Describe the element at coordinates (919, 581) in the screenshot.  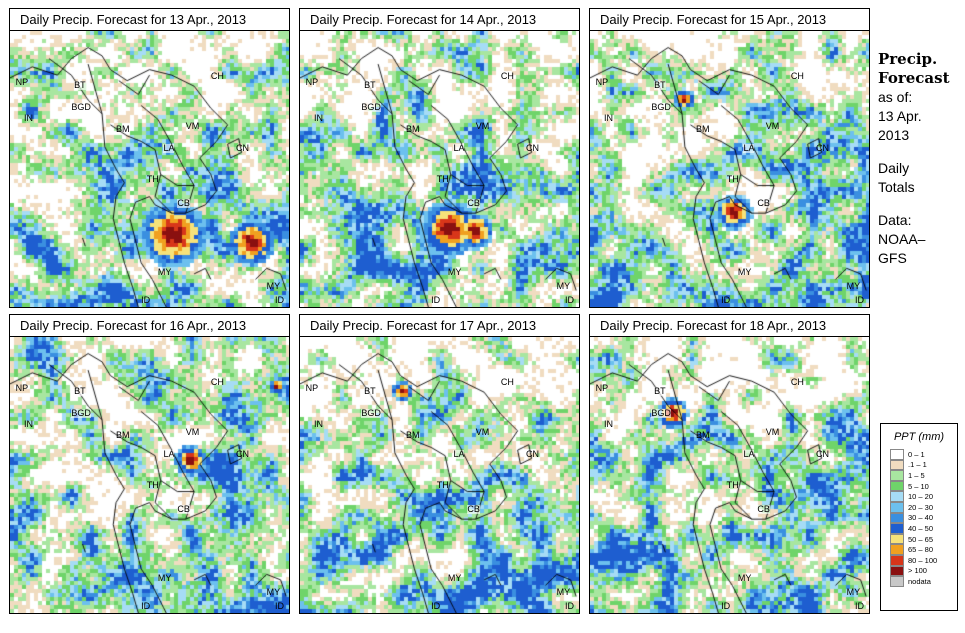
I see `legend-label: nodata` at that location.